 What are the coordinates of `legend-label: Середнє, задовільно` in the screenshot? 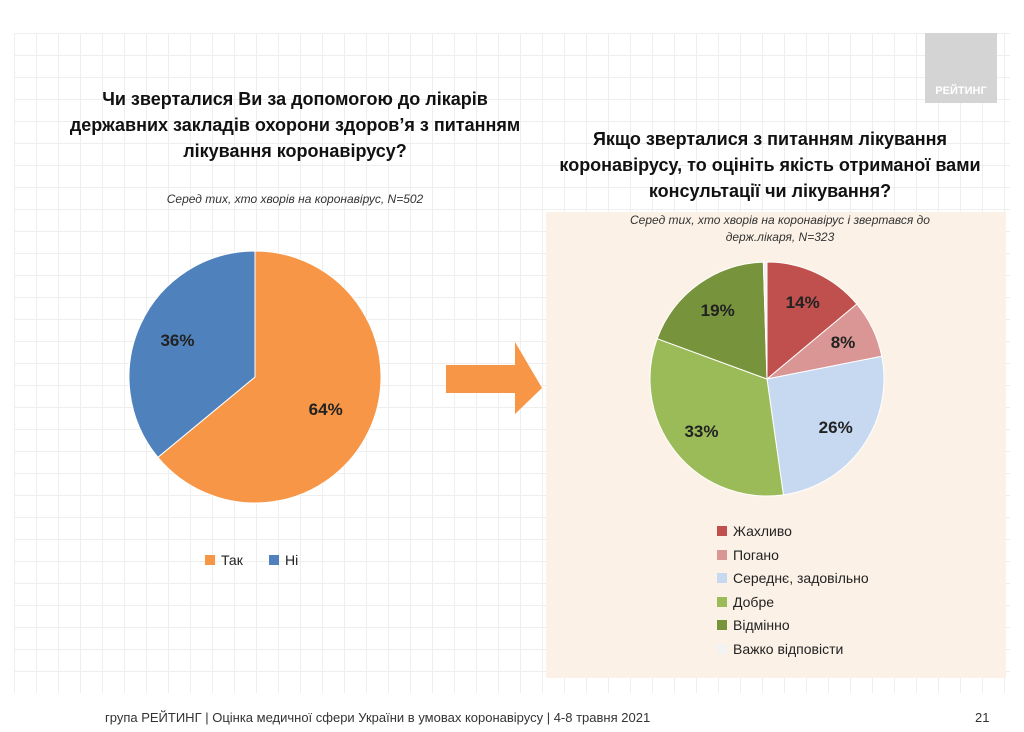 It's located at (801, 578).